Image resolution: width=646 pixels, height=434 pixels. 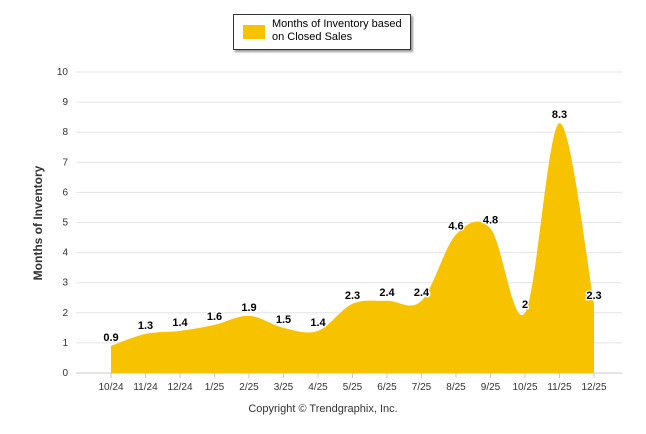 I want to click on y-tick-label: 8, so click(x=65, y=132).